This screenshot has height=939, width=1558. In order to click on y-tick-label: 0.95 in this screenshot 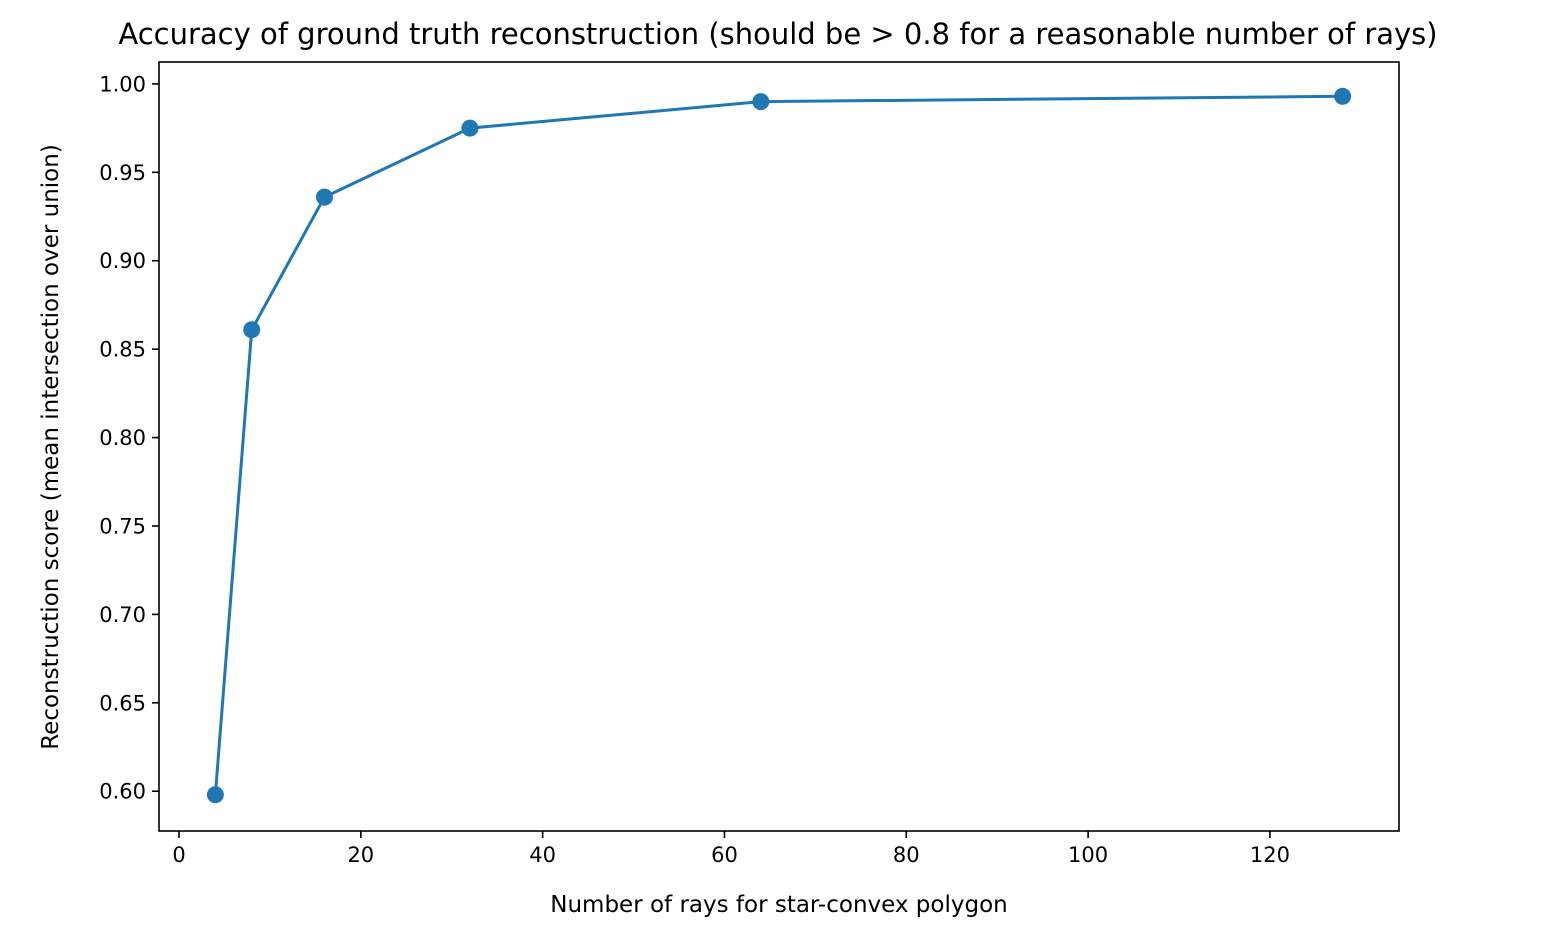, I will do `click(122, 173)`.